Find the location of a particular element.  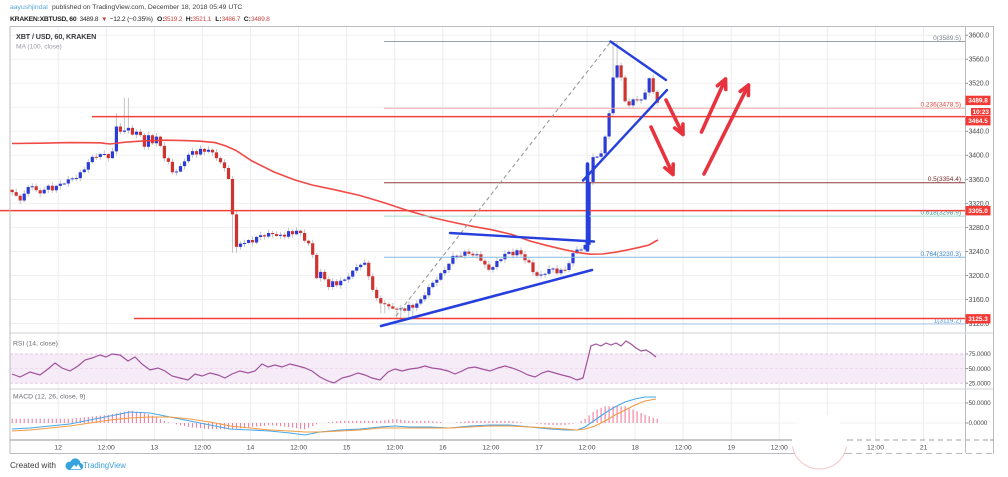

svg-text: L: is located at coordinates (218, 19).